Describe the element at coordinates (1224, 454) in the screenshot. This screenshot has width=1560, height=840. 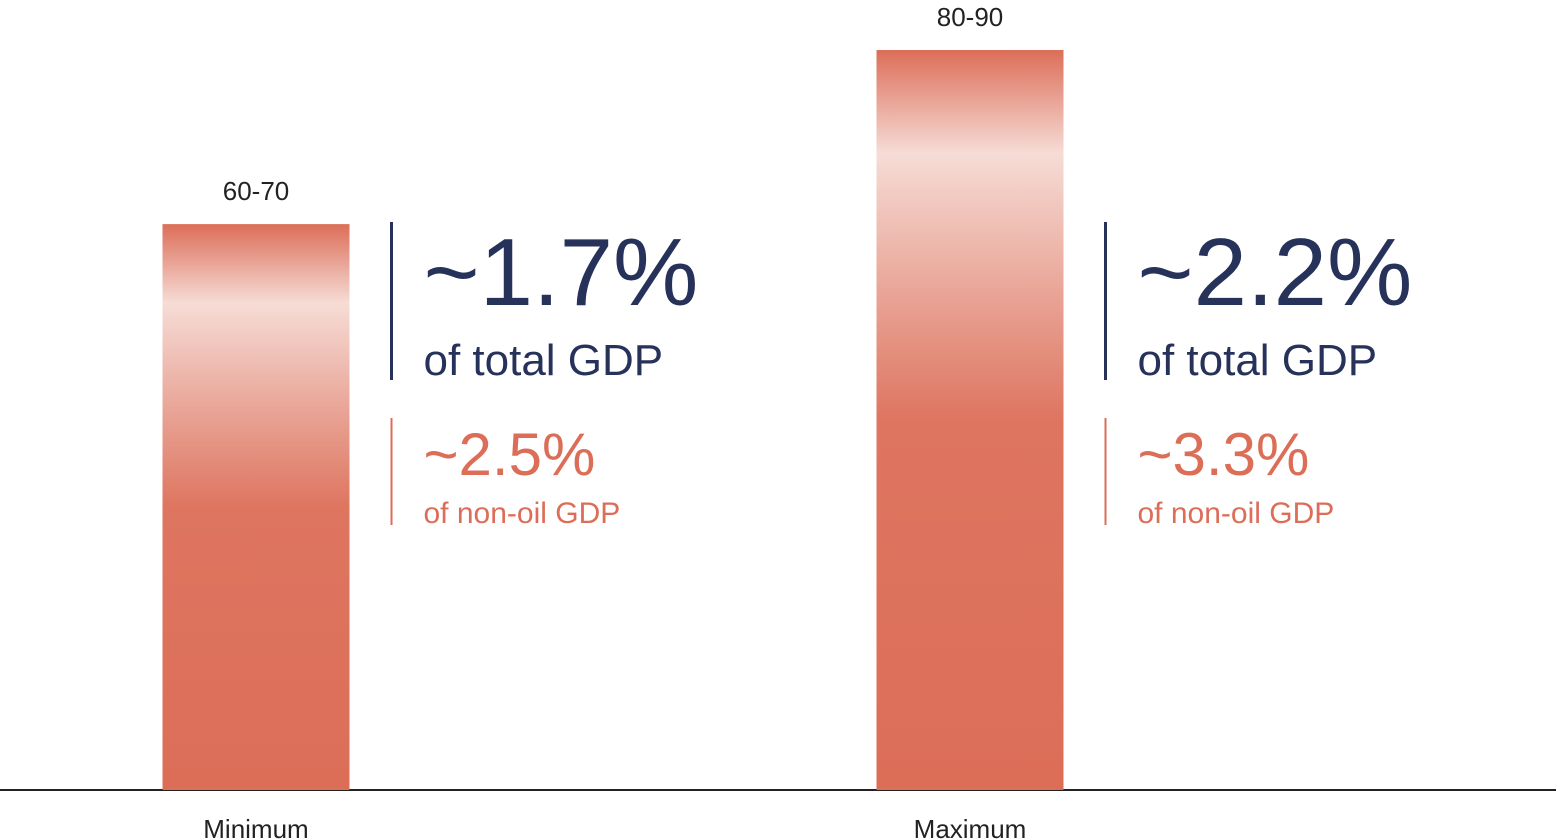
I see `annotation-sub: ~3.3%` at that location.